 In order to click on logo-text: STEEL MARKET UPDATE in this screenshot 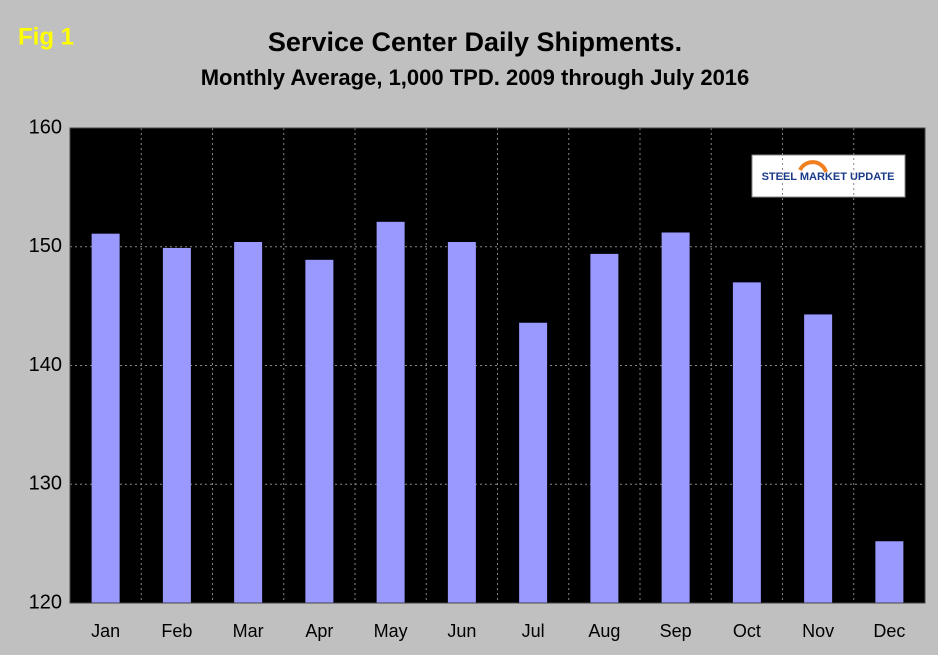, I will do `click(828, 177)`.